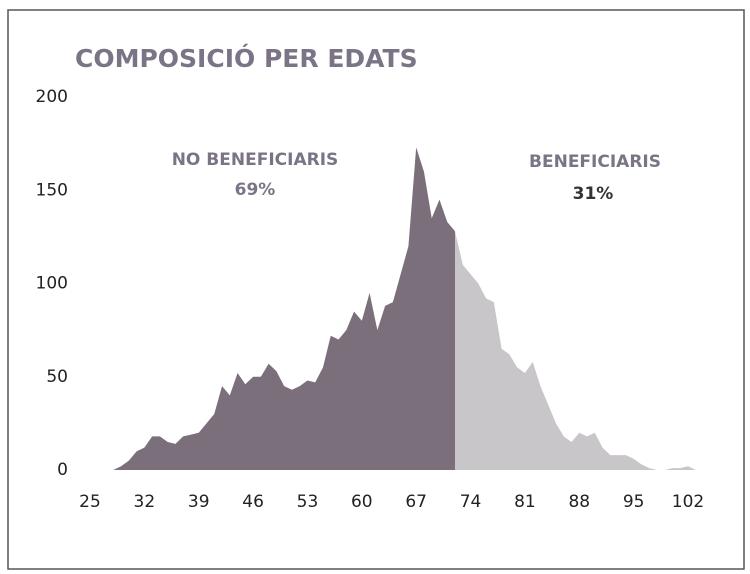 This screenshot has height=574, width=750. Describe the element at coordinates (688, 502) in the screenshot. I see `x-tick-label: 102` at that location.